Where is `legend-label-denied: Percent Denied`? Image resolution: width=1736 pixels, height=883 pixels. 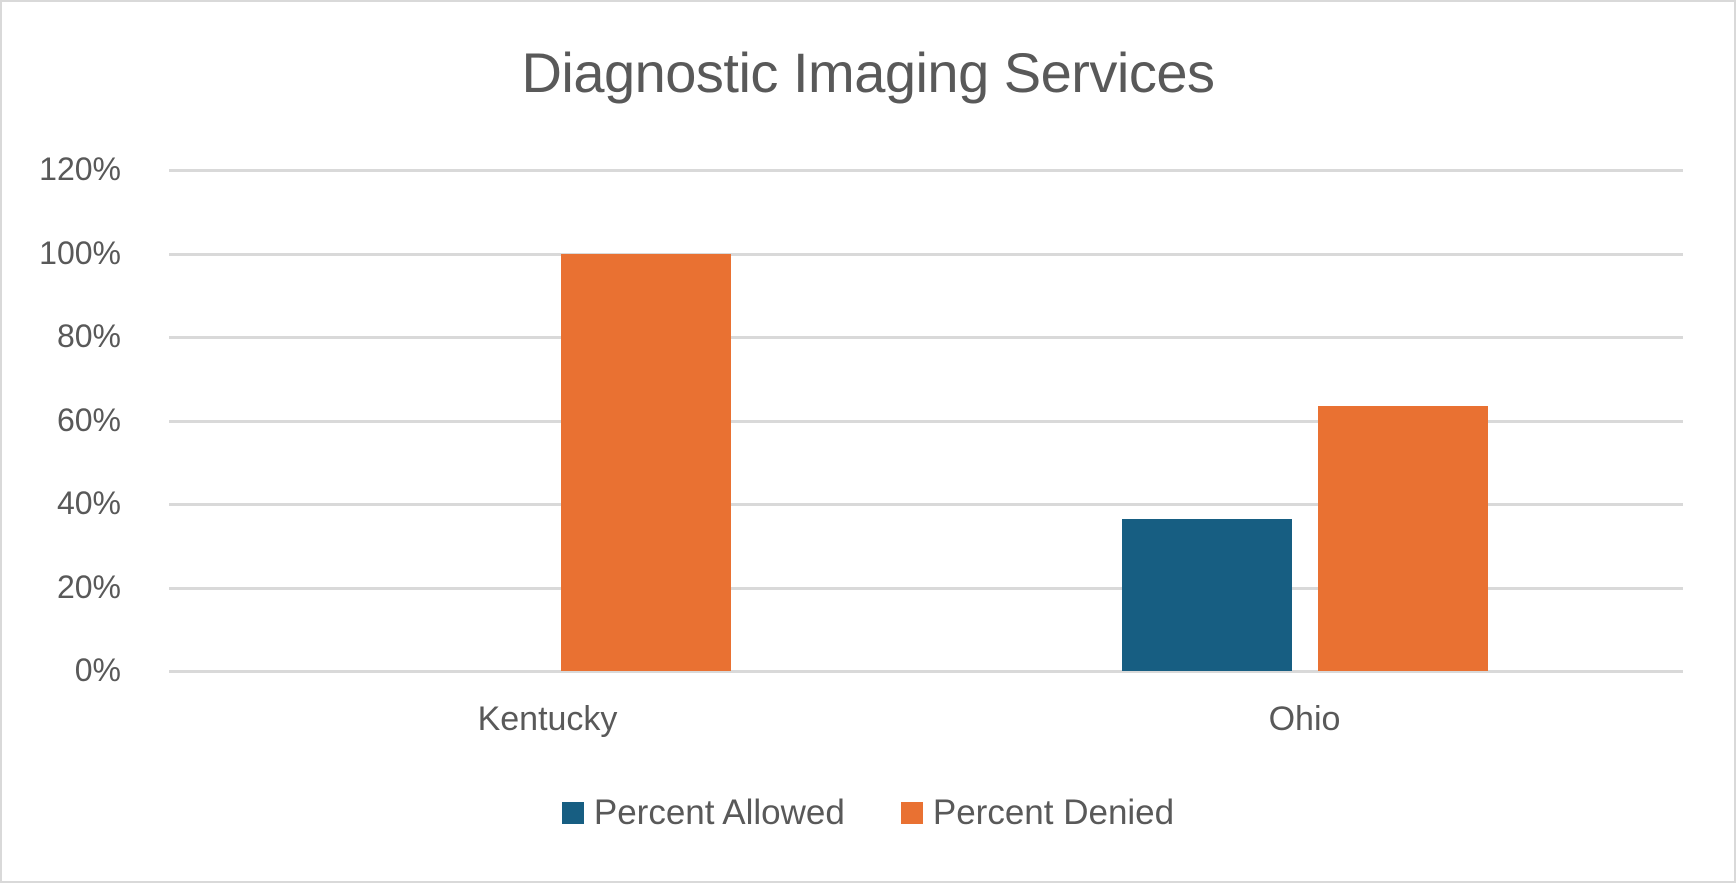 legend-label-denied: Percent Denied is located at coordinates (1053, 812).